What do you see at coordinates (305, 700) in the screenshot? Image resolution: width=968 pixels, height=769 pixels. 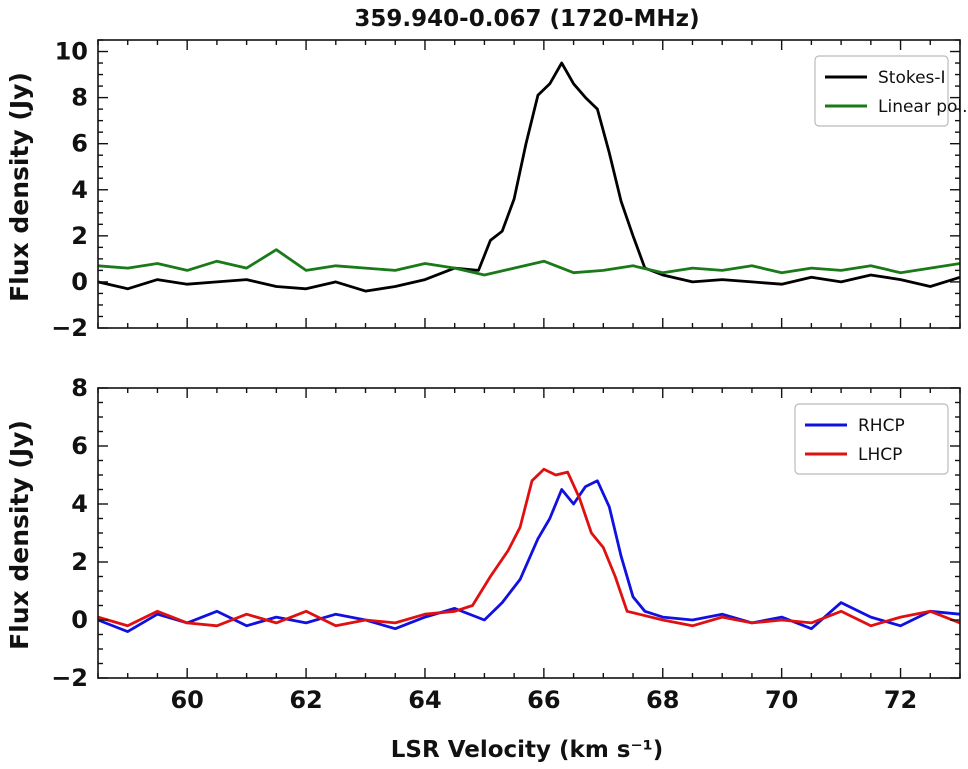 I see `x-tick-label: 62` at bounding box center [305, 700].